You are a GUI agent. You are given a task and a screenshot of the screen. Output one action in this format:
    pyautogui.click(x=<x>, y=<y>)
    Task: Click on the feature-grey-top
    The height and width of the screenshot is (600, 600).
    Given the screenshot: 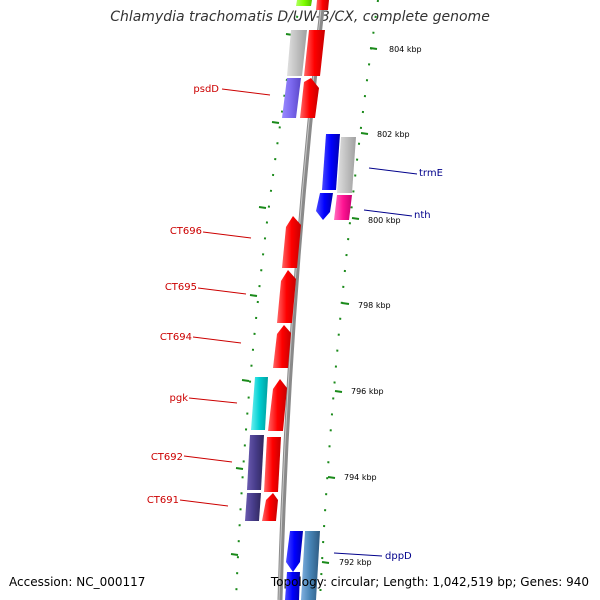 What is the action you would take?
    pyautogui.click(x=297, y=53)
    